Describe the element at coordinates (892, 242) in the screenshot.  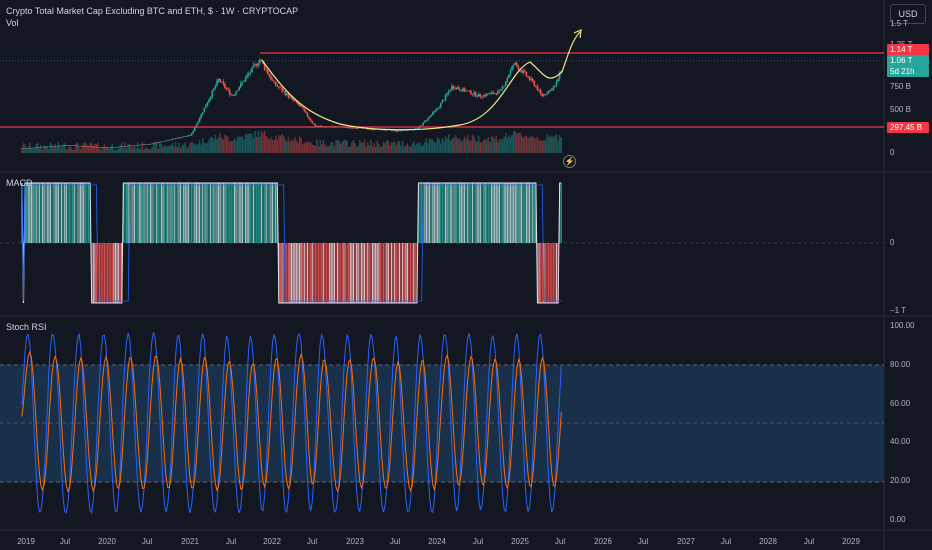
I see `macd-y-tick: 0` at that location.